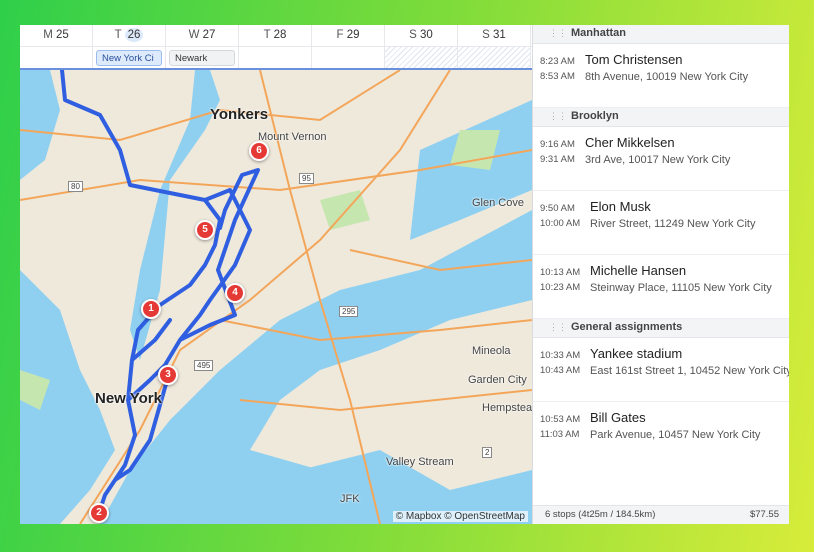  I want to click on stop-name: Michelle Hansen, so click(638, 270).